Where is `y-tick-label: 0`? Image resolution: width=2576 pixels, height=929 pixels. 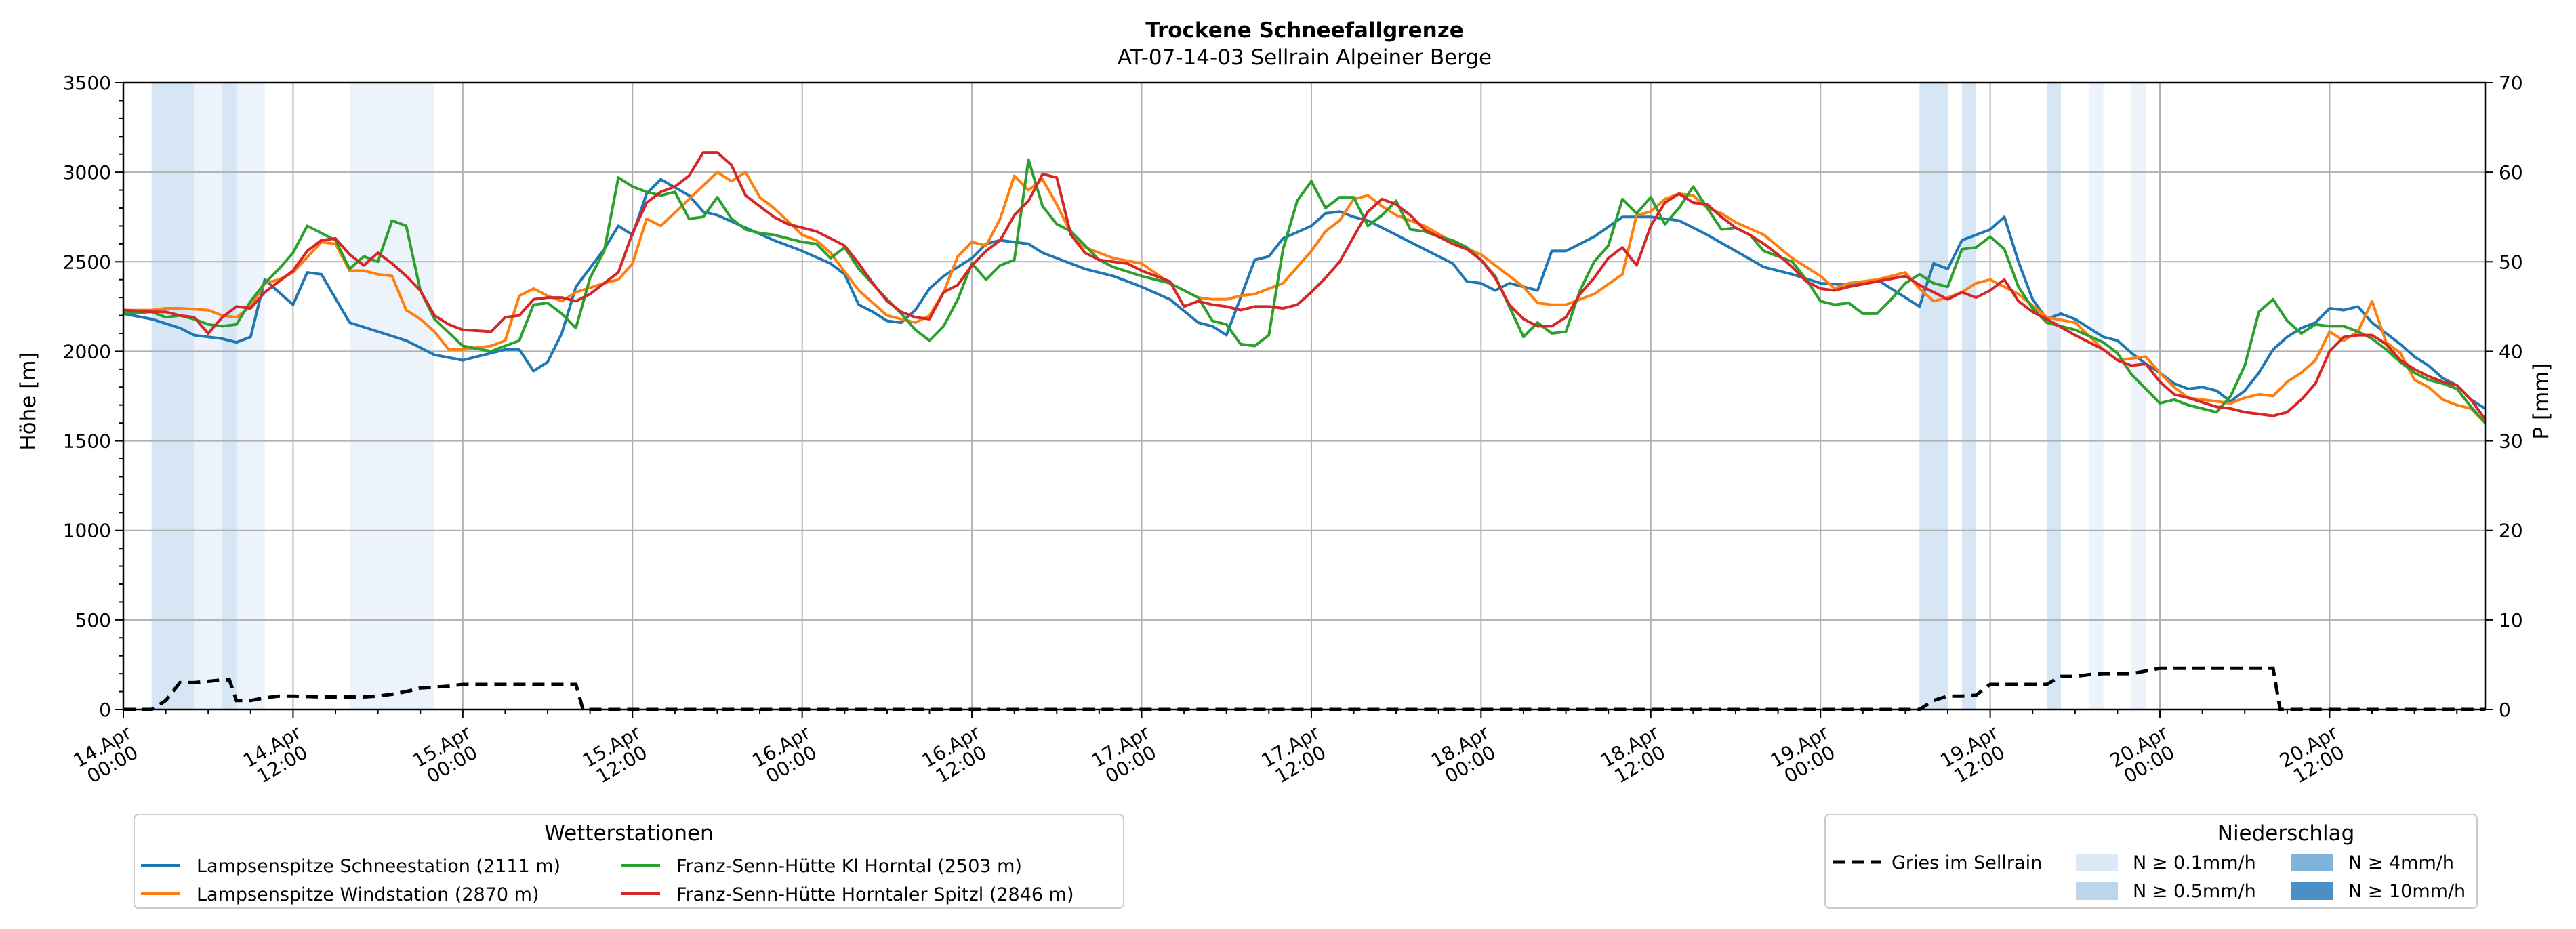 y-tick-label: 0 is located at coordinates (105, 710).